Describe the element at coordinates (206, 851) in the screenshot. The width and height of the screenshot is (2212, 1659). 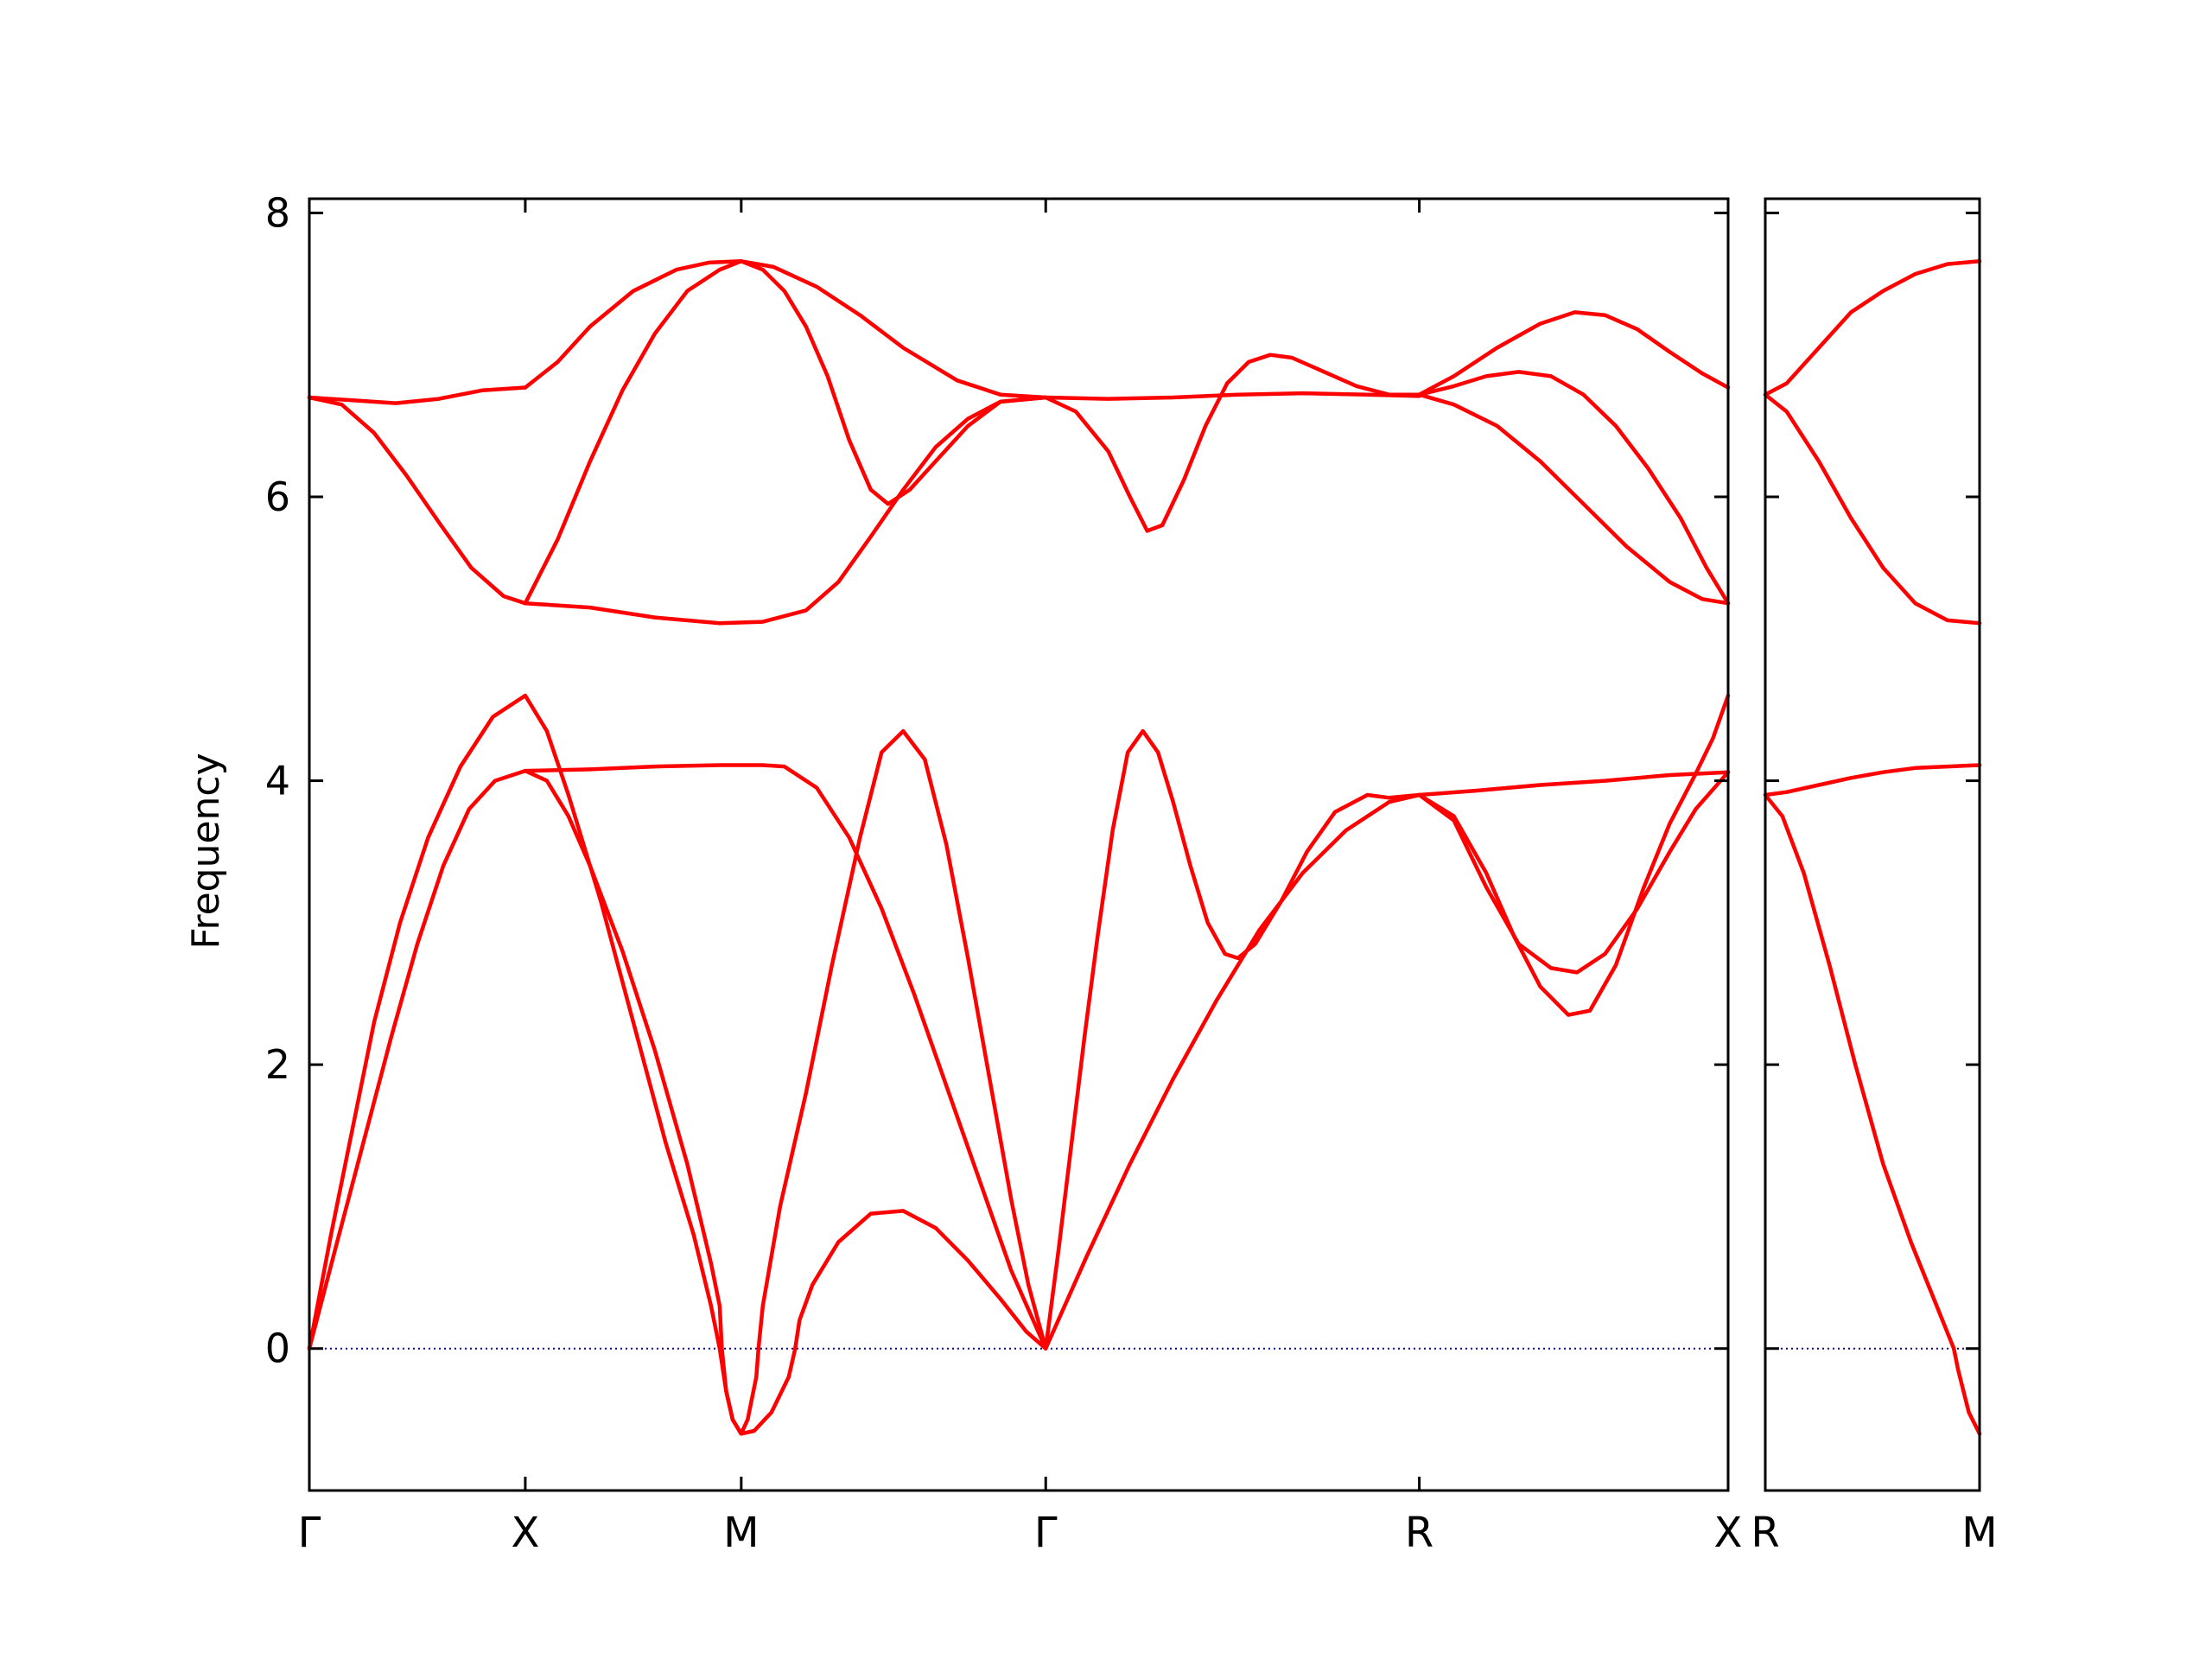
I see `y-axis-label: Frequency` at that location.